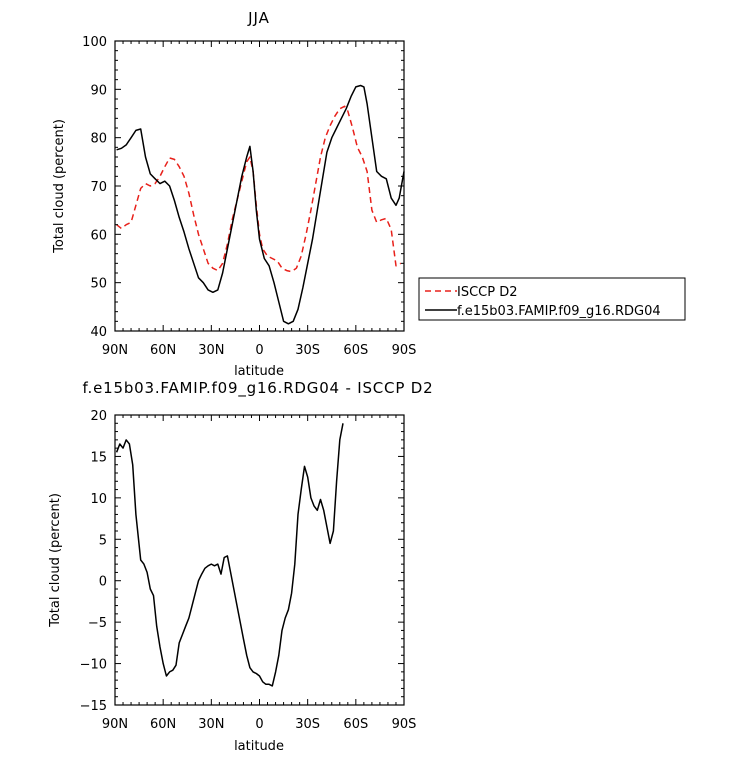 The width and height of the screenshot is (733, 757). I want to click on top-x-tick-label: 90S, so click(404, 350).